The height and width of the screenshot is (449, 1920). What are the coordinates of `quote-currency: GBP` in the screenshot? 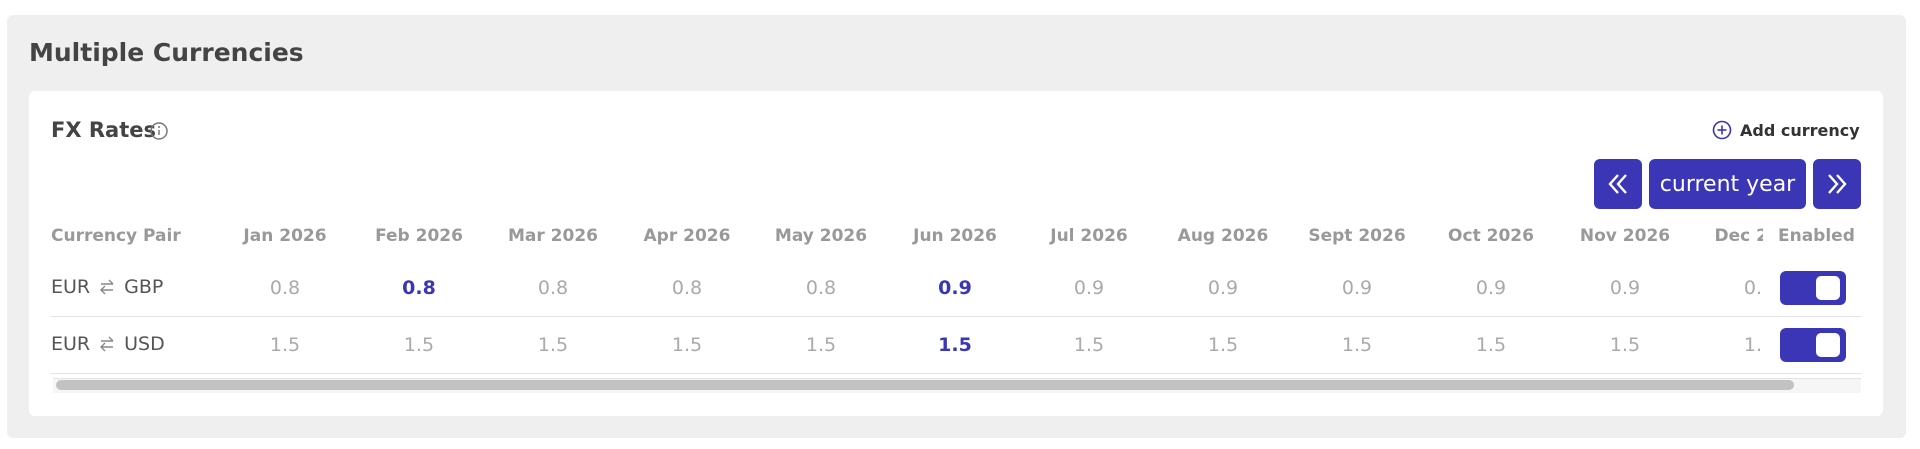 It's located at (144, 287).